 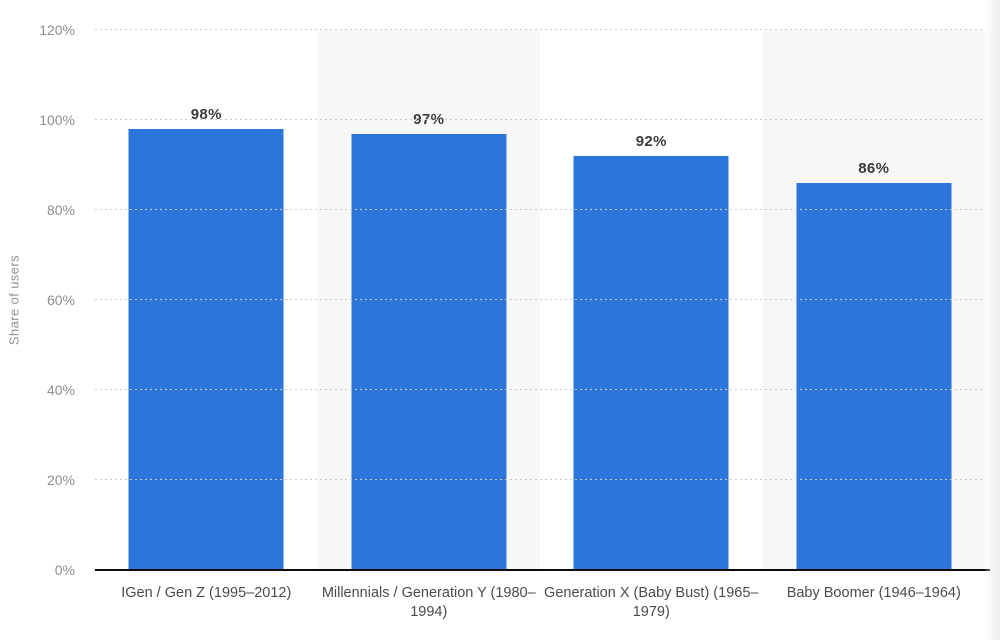 I want to click on x-axis-label: Baby Boomer (1946–1964), so click(x=873, y=593).